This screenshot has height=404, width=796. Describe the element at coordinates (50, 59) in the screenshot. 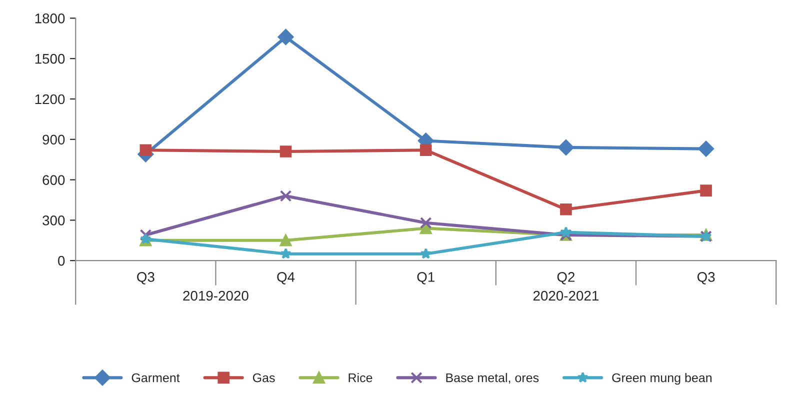

I see `y-tick-label: 1500` at that location.